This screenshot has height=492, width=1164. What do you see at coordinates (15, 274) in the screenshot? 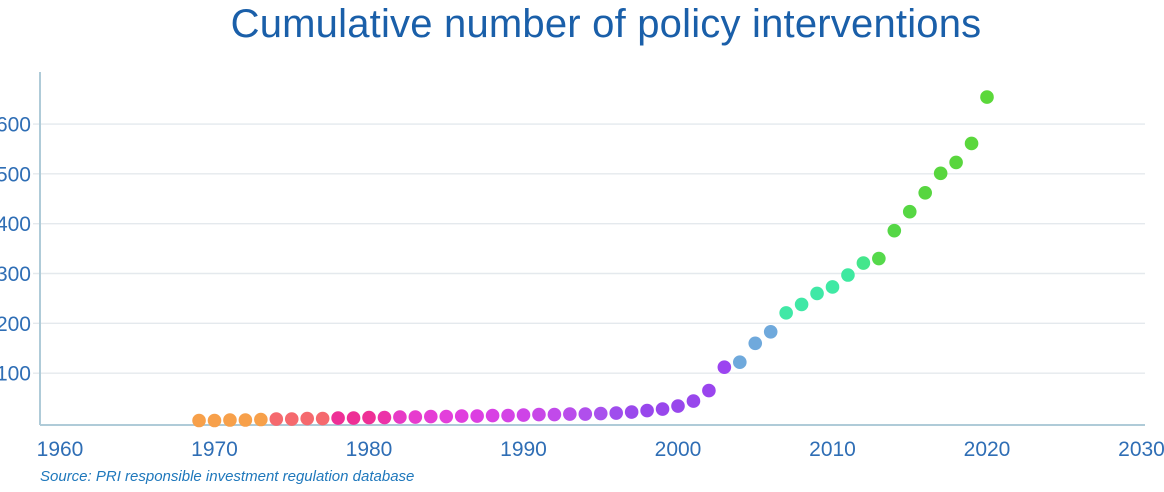
I see `y-tick-label-300: 300` at bounding box center [15, 274].